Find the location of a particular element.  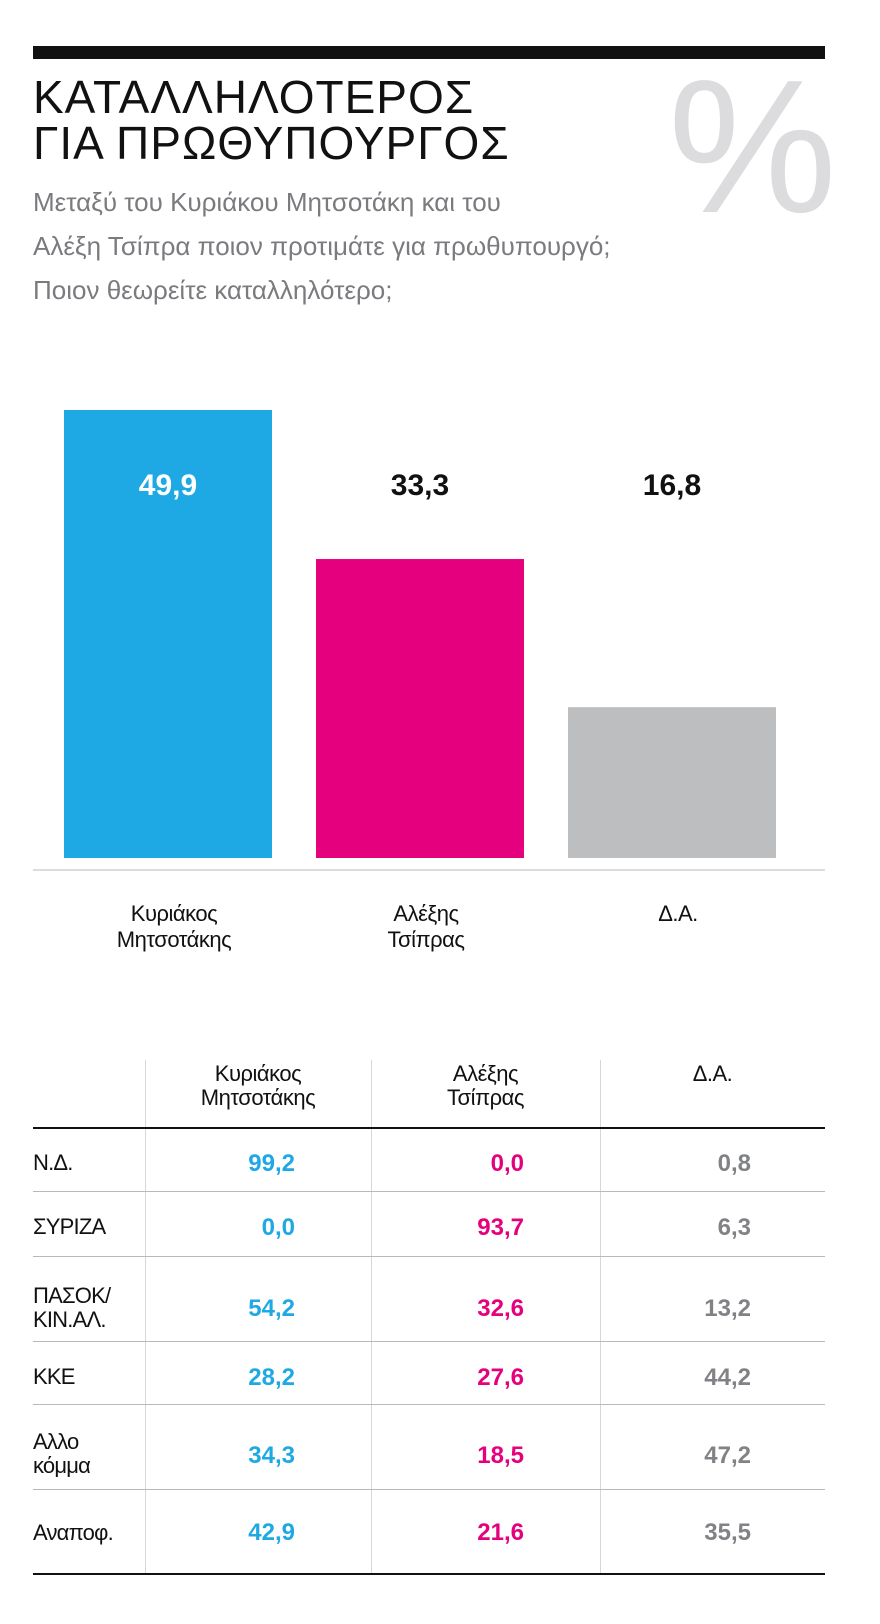

table-header-line: Τσίπρας is located at coordinates (485, 1097).